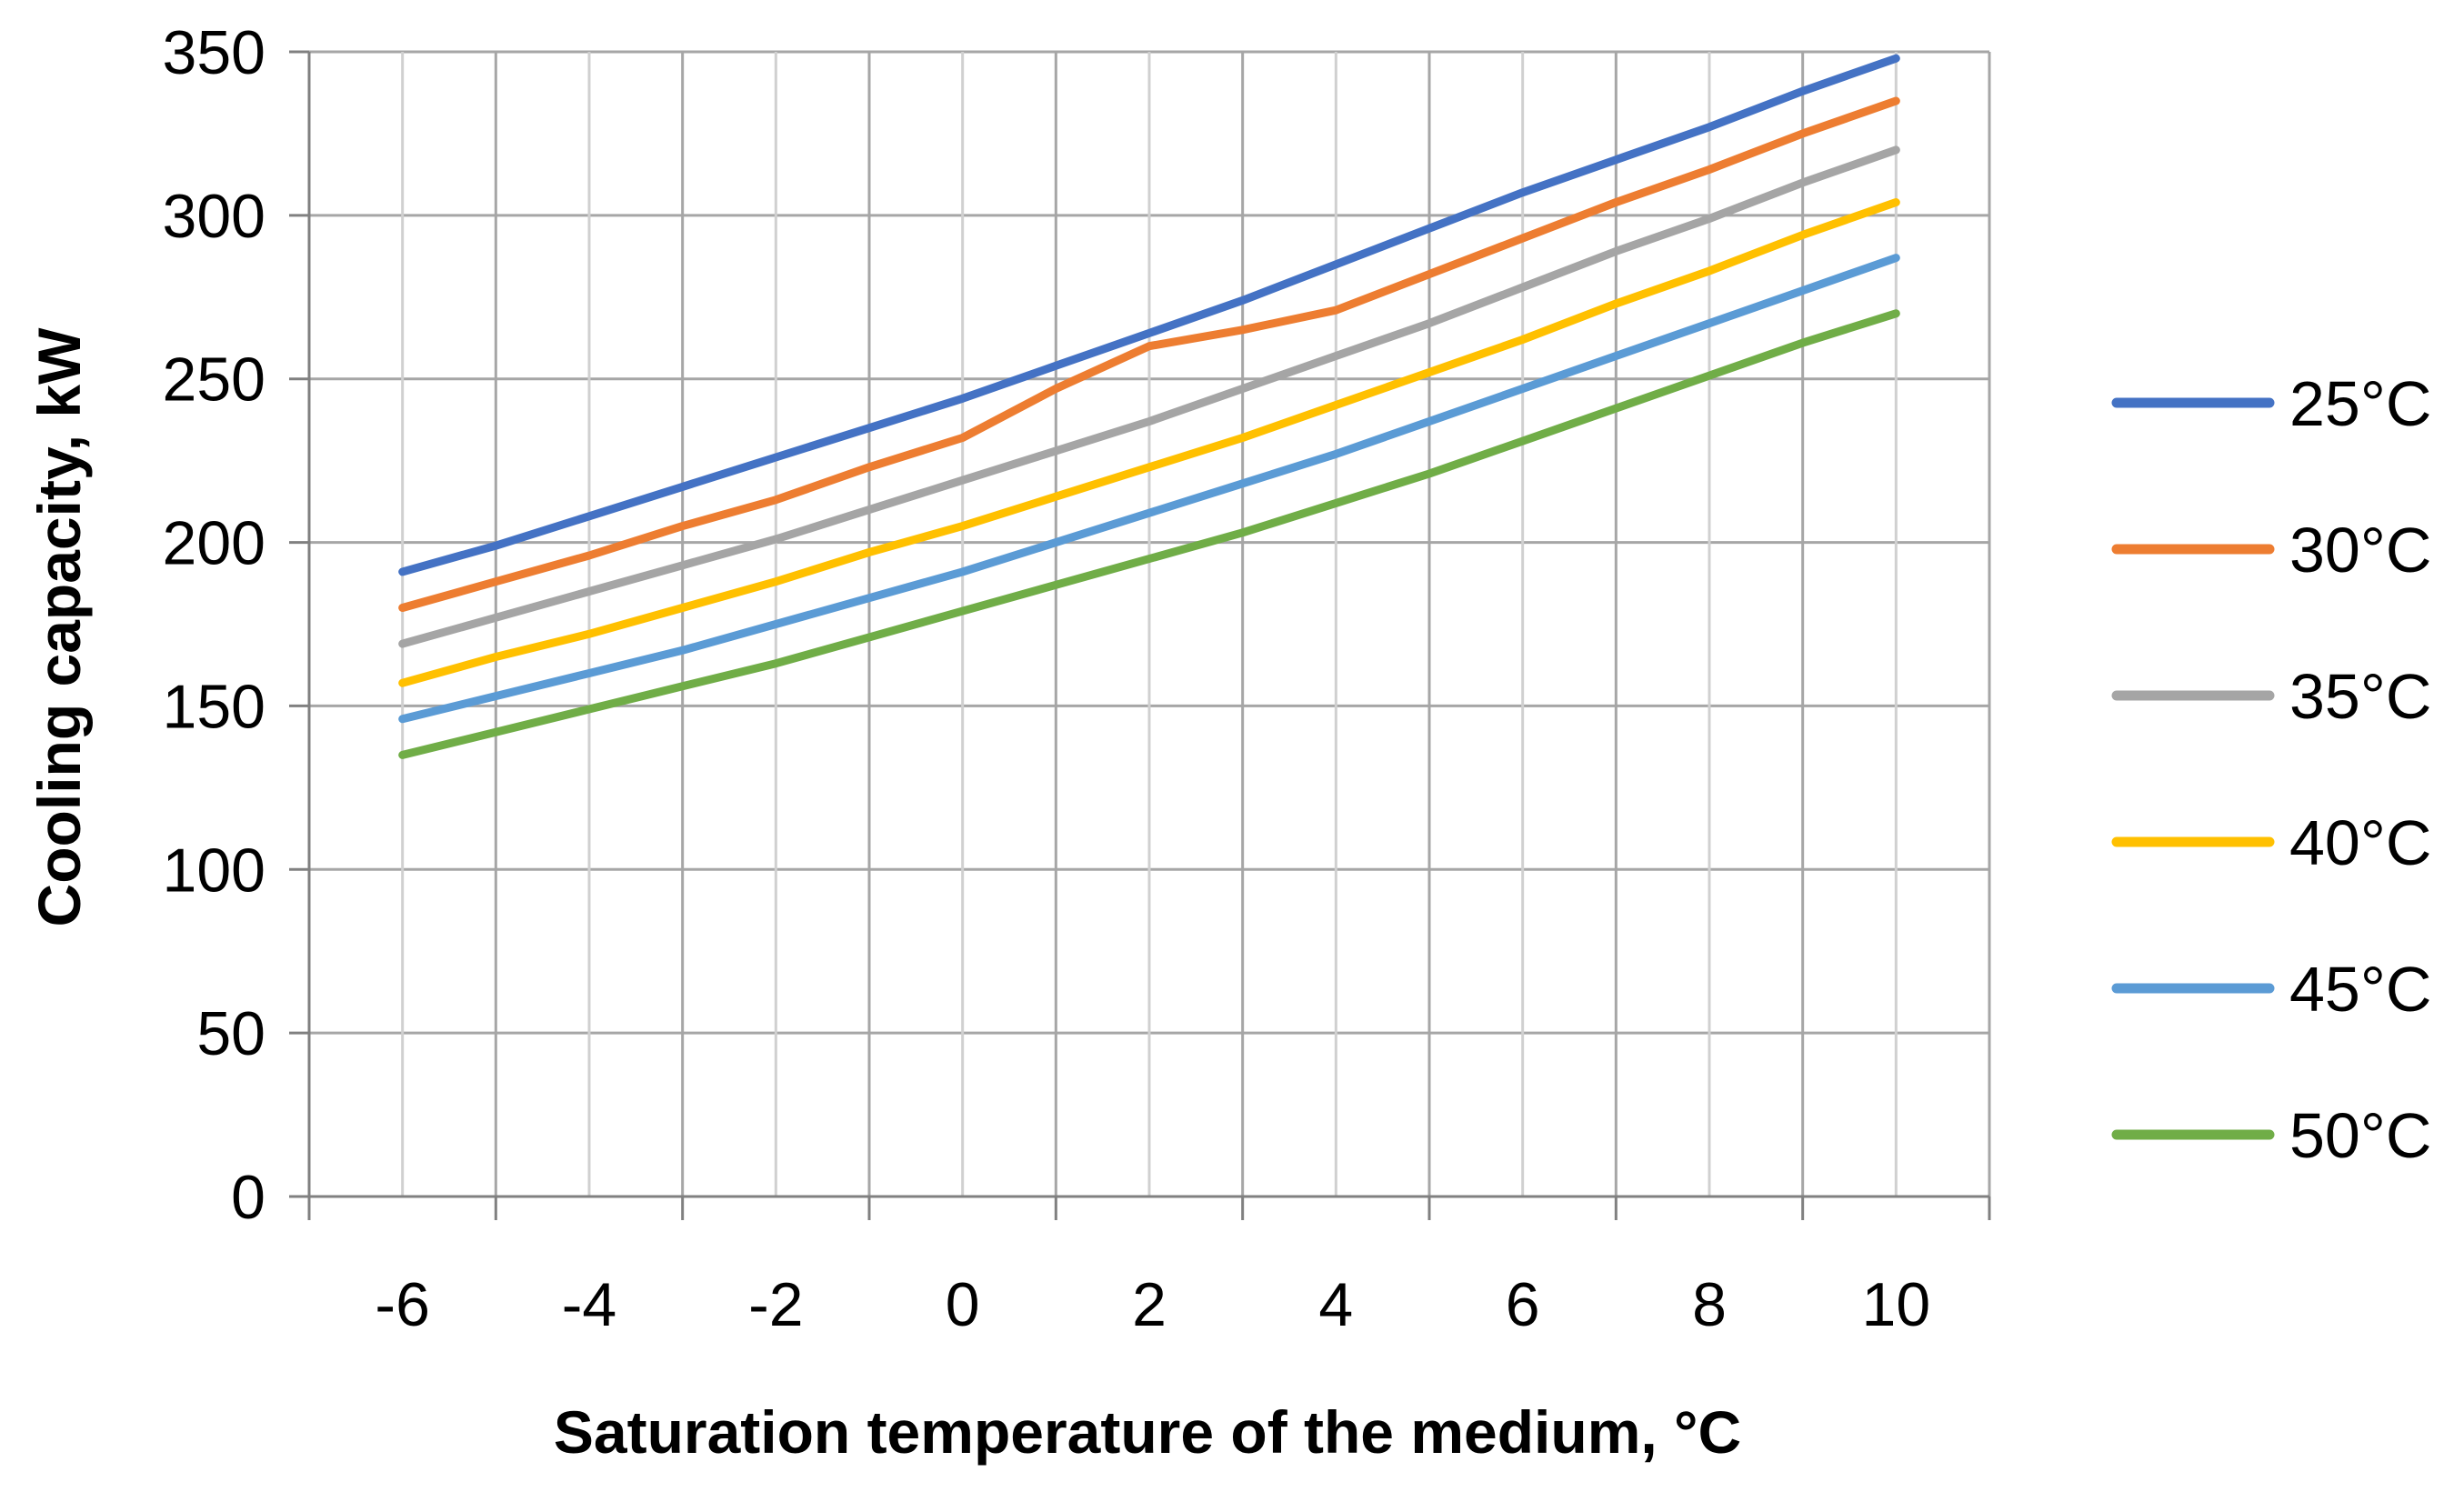 This screenshot has width=2464, height=1492. I want to click on legend-label: 45°C, so click(2360, 989).